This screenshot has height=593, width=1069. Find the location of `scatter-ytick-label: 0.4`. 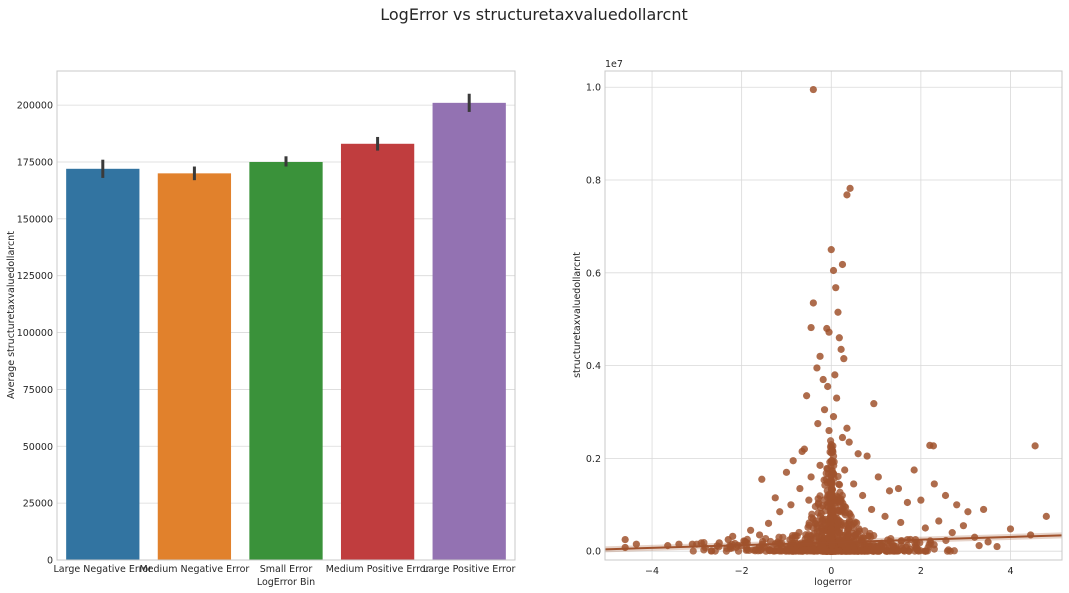

scatter-ytick-label: 0.4 is located at coordinates (593, 366).